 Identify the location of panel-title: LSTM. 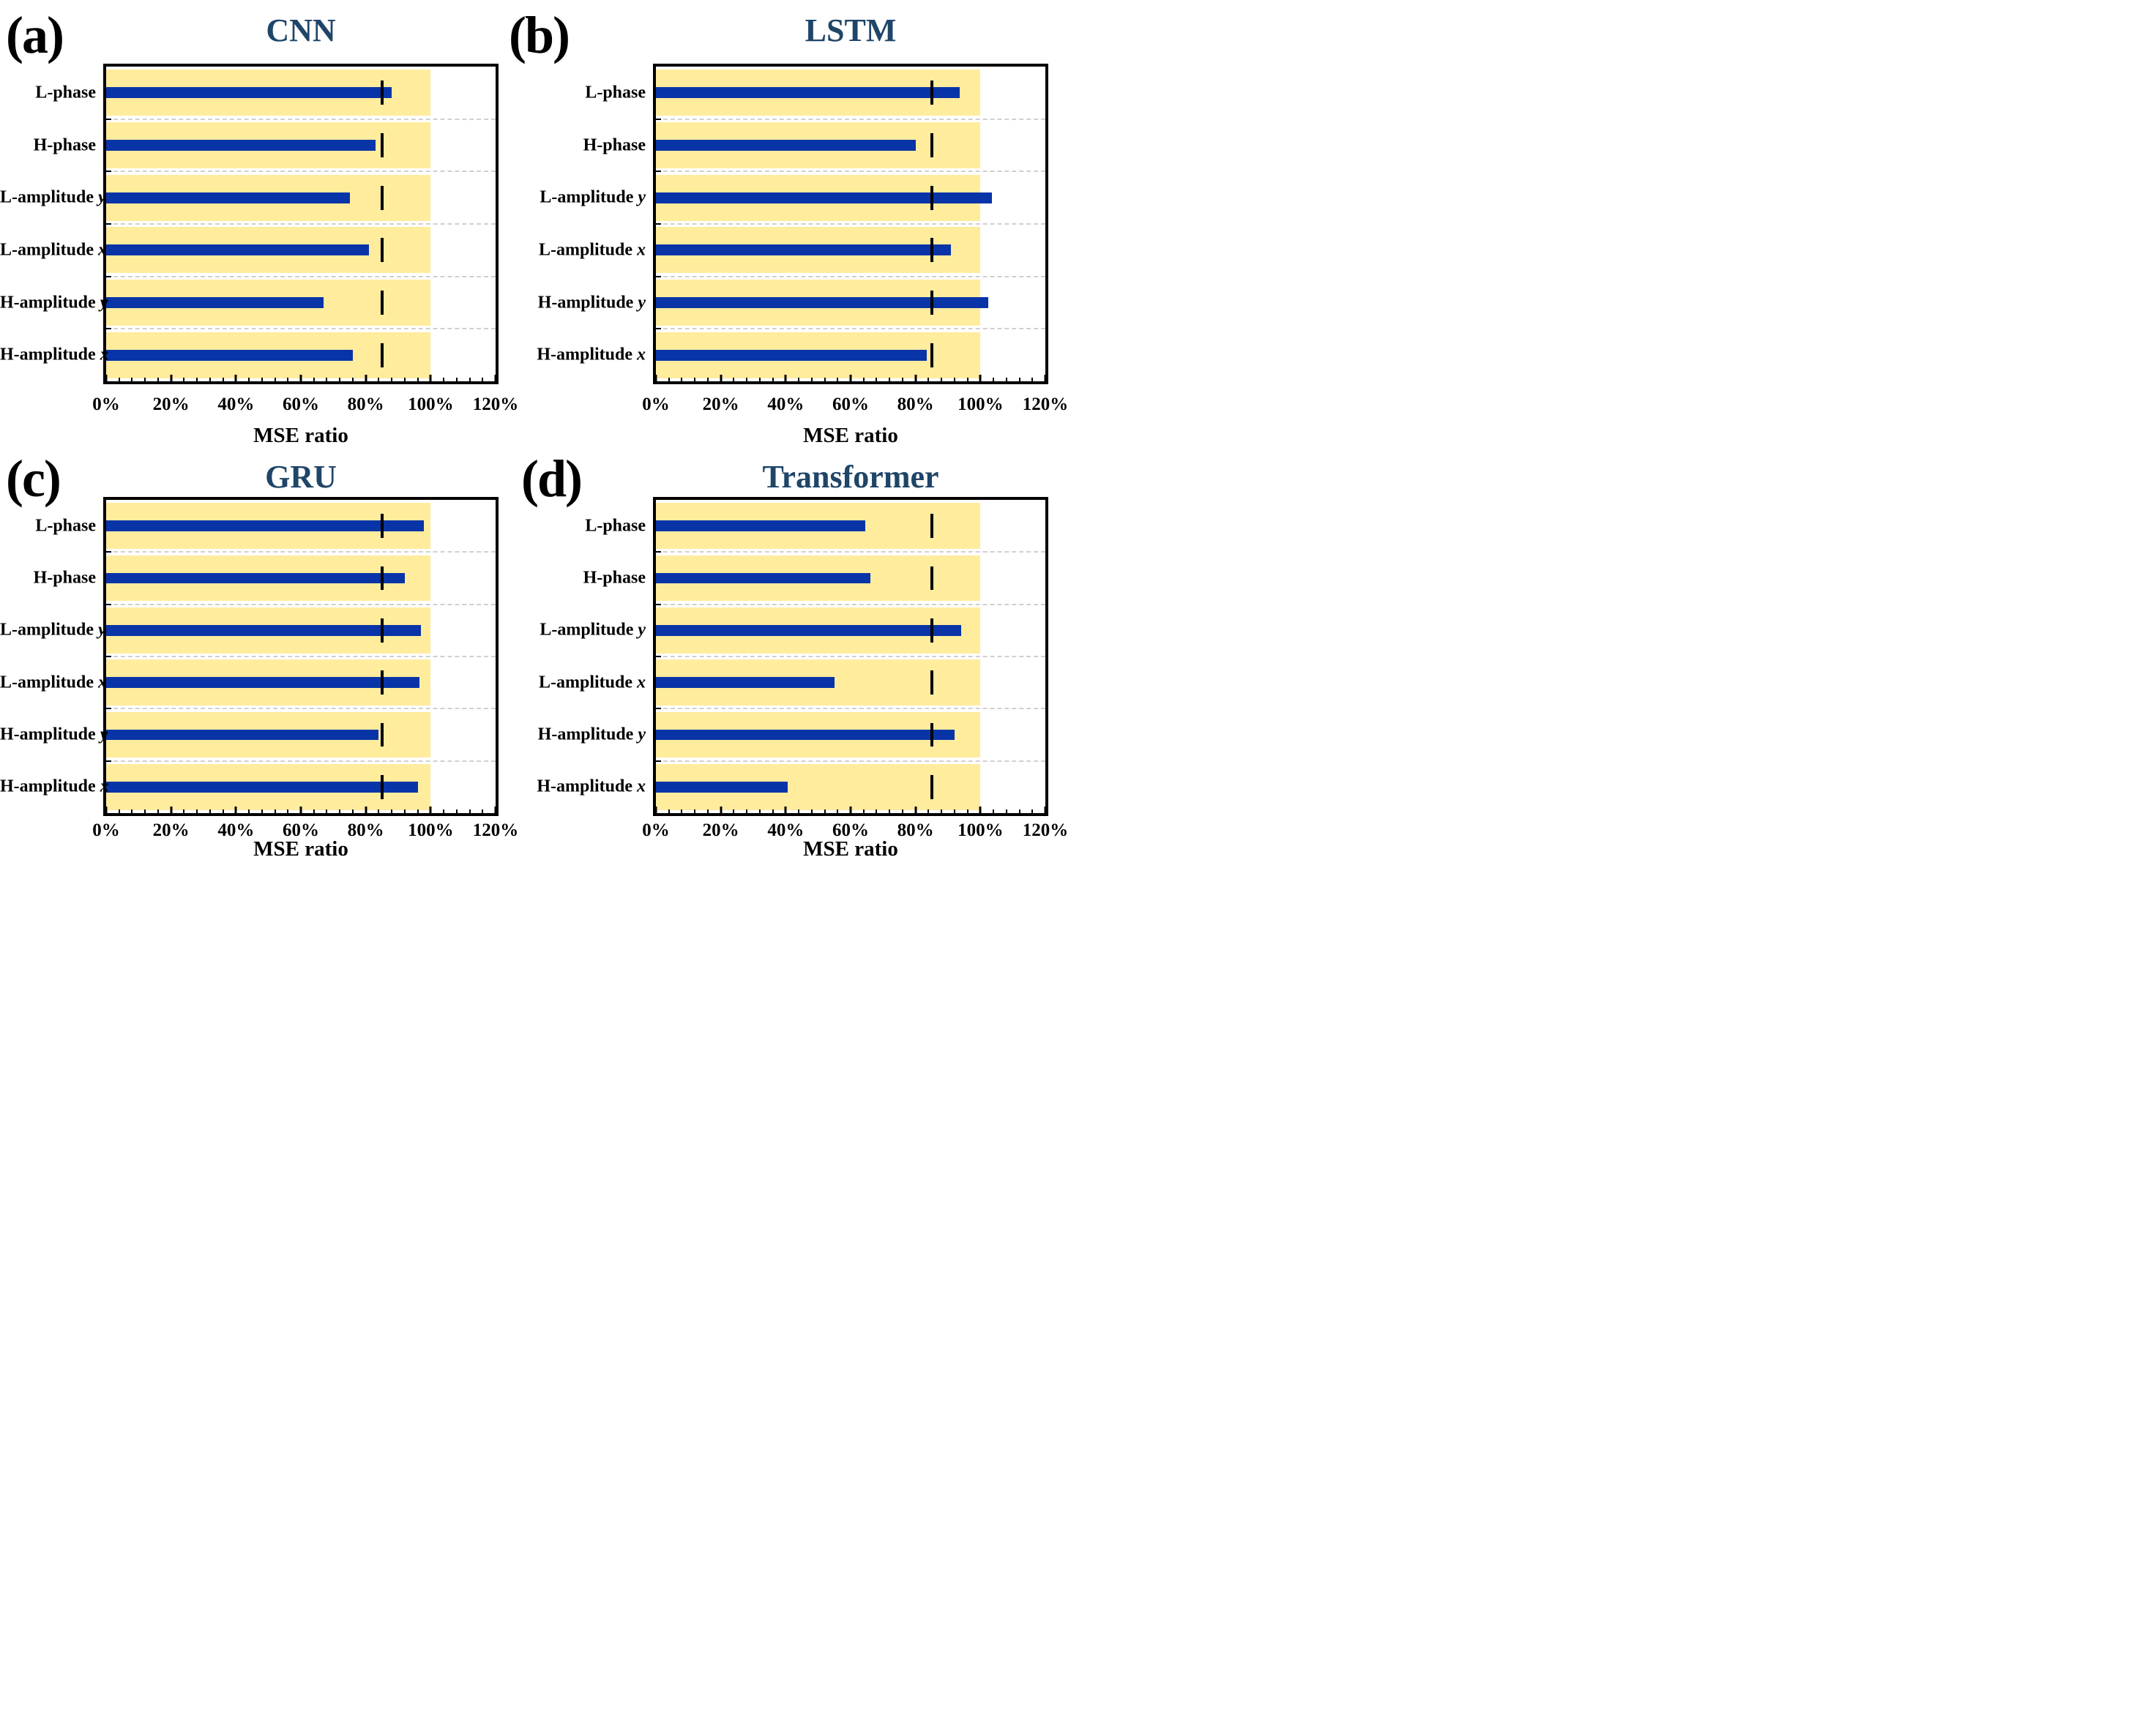
(851, 30).